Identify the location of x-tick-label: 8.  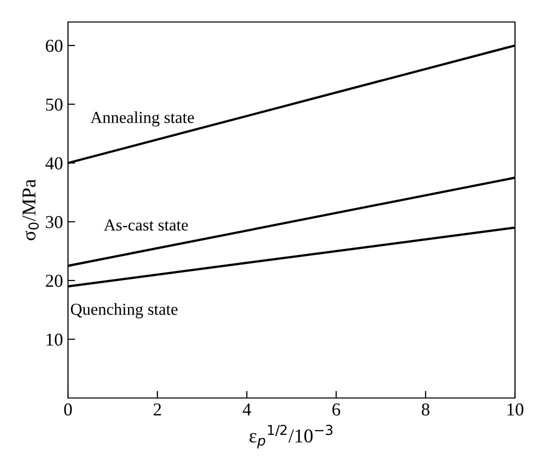
(426, 409).